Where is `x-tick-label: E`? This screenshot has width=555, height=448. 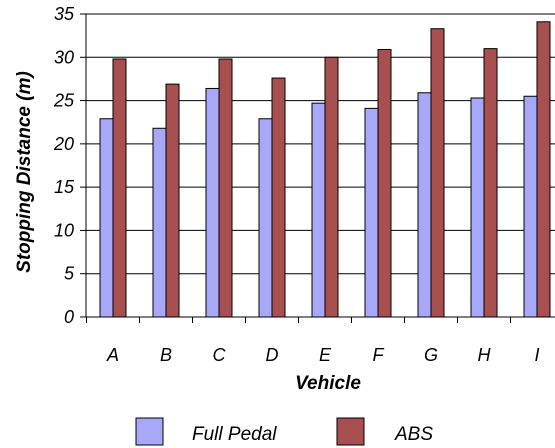 x-tick-label: E is located at coordinates (325, 355).